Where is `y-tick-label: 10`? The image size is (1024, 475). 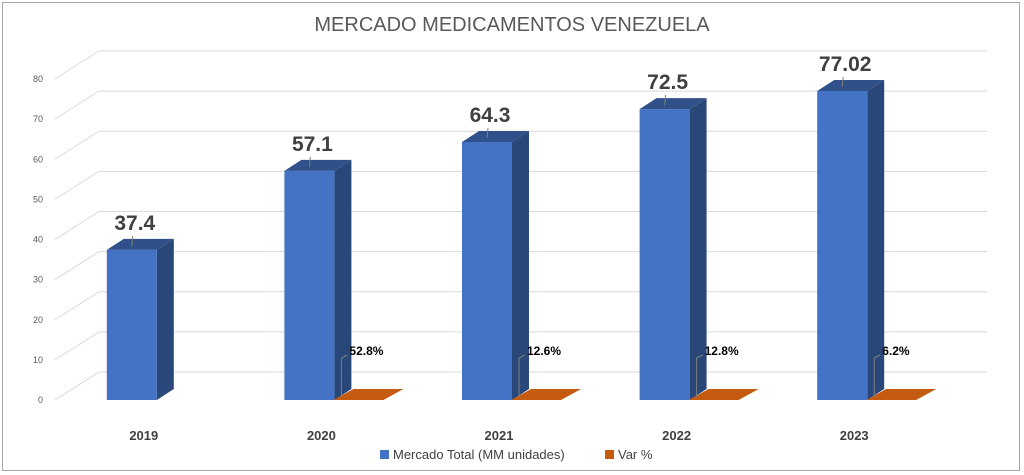 y-tick-label: 10 is located at coordinates (38, 360).